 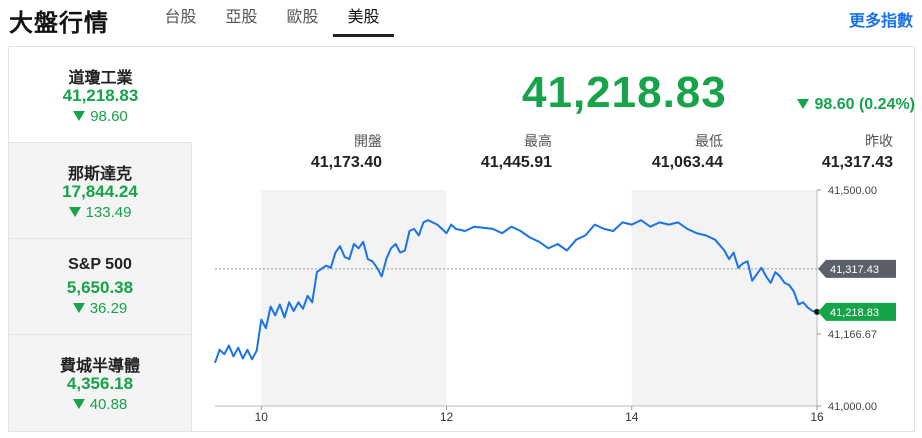 What do you see at coordinates (100, 78) in the screenshot?
I see `index-name: 道瓊工業` at bounding box center [100, 78].